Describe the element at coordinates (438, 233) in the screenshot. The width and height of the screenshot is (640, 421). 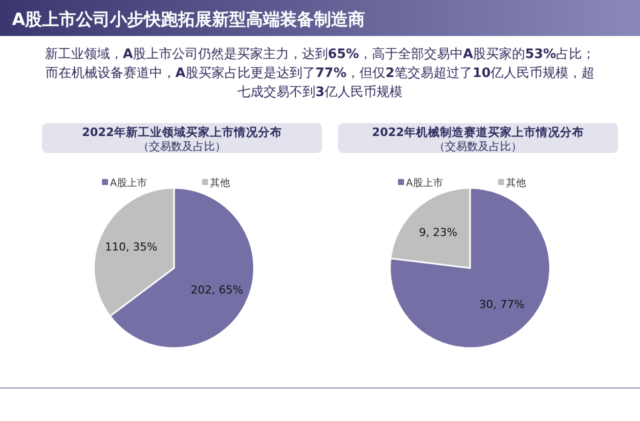
I see `data-label: 9, 23%` at that location.